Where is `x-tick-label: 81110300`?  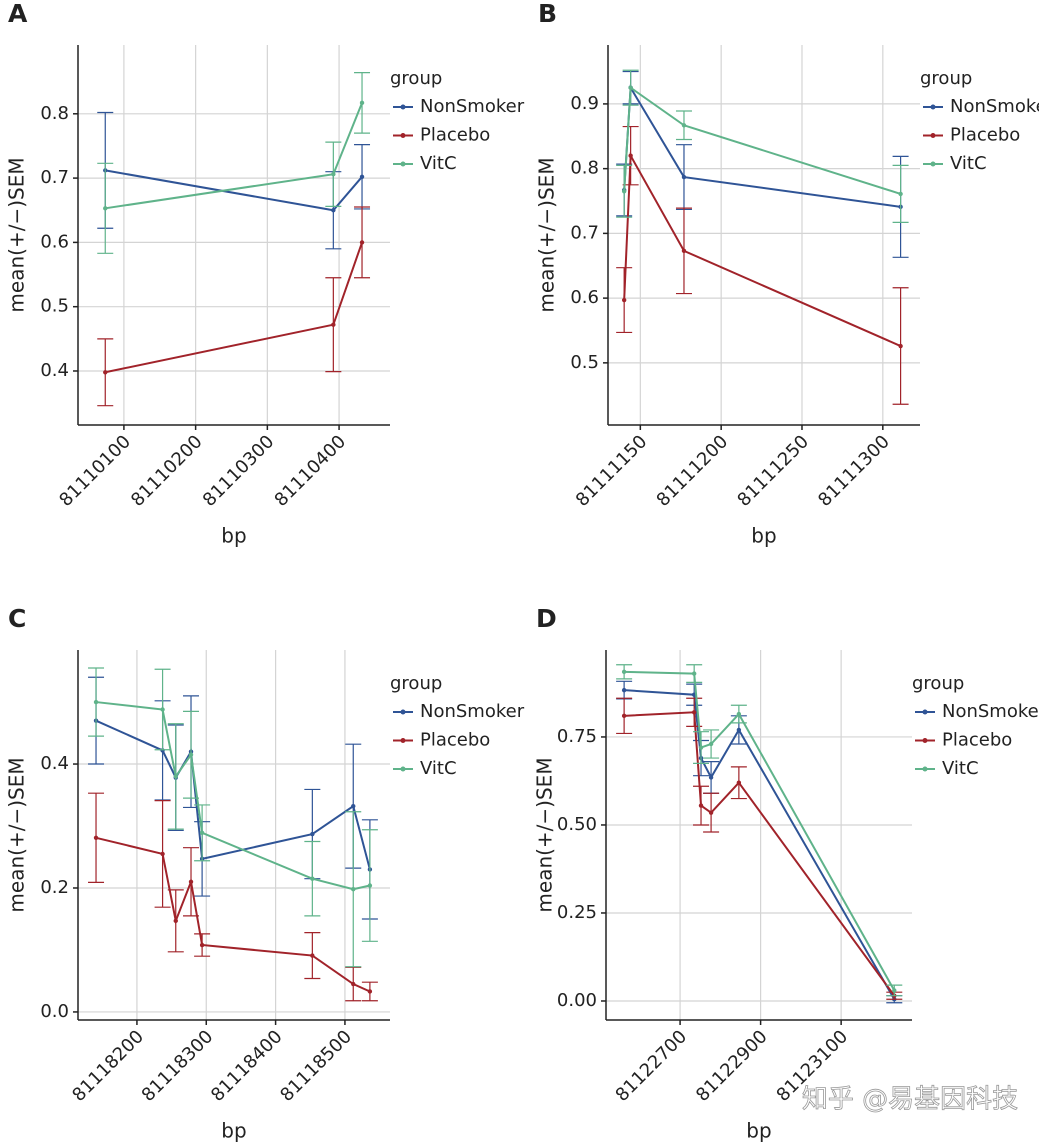
x-tick-label: 81110300 is located at coordinates (239, 471).